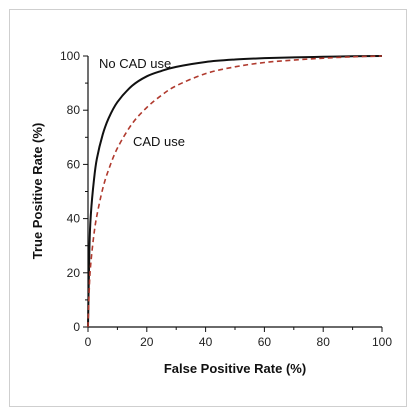 This screenshot has width=420, height=420. I want to click on y-tick-label: 60, so click(74, 164).